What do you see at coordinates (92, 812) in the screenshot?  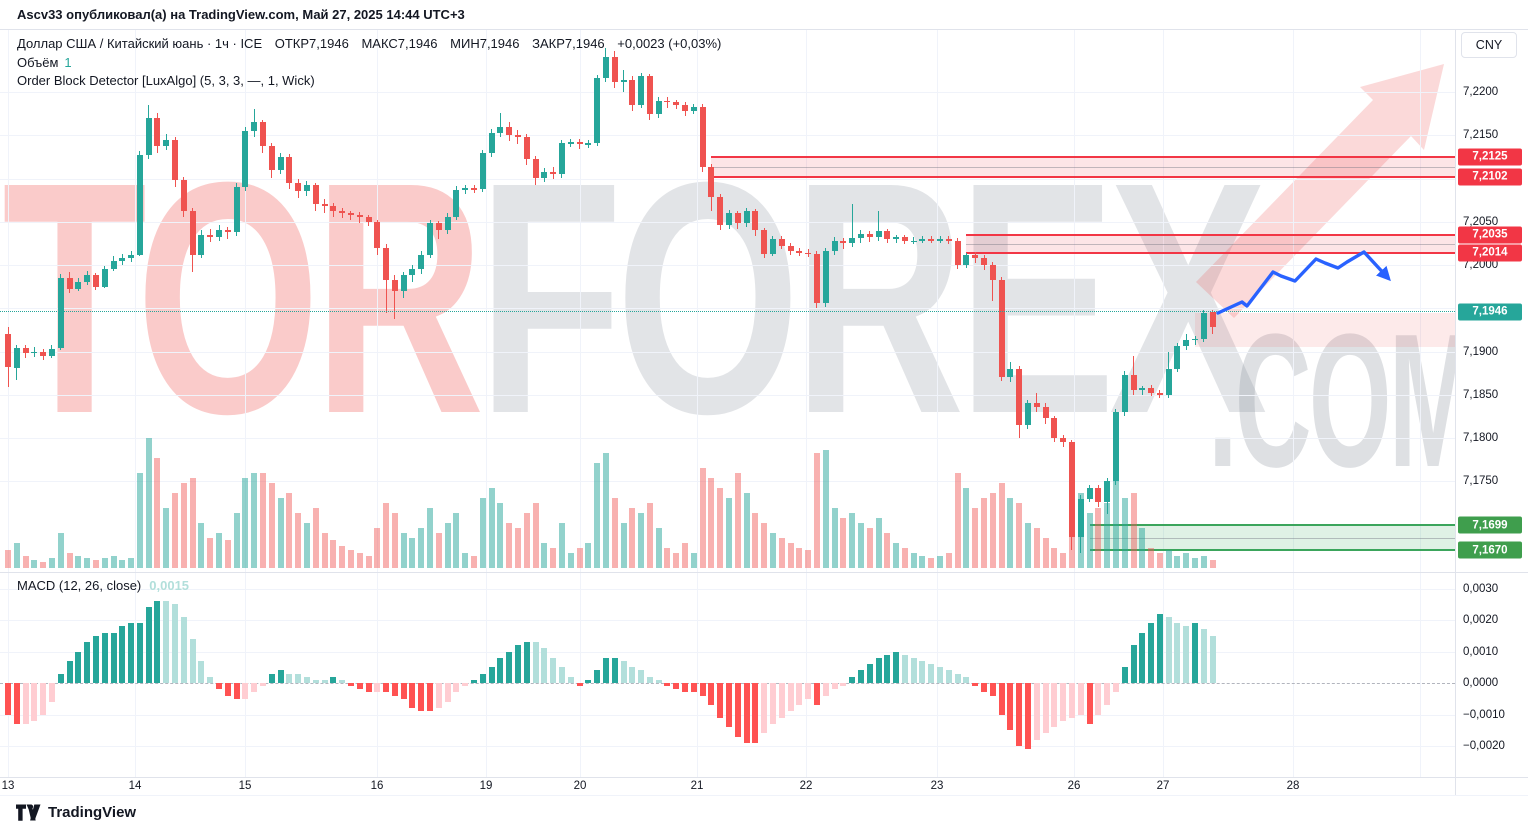 I see `tradingview-brand-text: TradingView` at bounding box center [92, 812].